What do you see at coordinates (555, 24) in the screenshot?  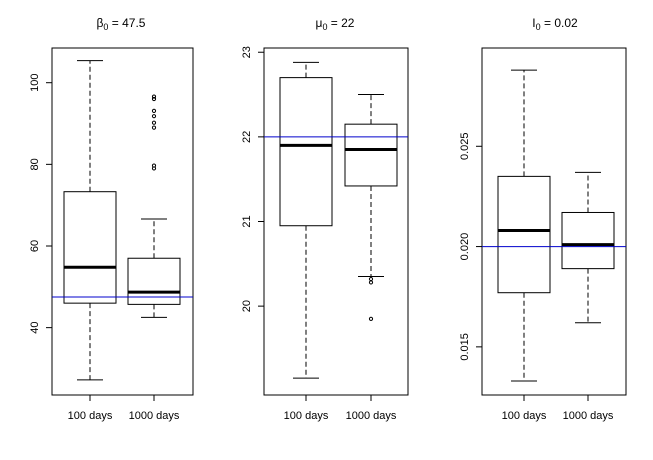 I see `chart-title: I0 = 0.02` at bounding box center [555, 24].